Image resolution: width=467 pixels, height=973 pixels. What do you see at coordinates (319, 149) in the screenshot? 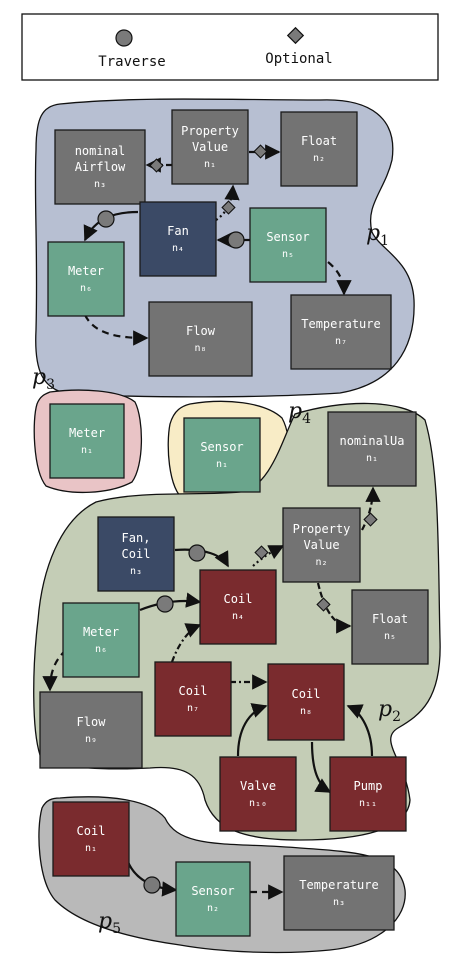
I see `node-p1-n2: Float n₂` at bounding box center [319, 149].